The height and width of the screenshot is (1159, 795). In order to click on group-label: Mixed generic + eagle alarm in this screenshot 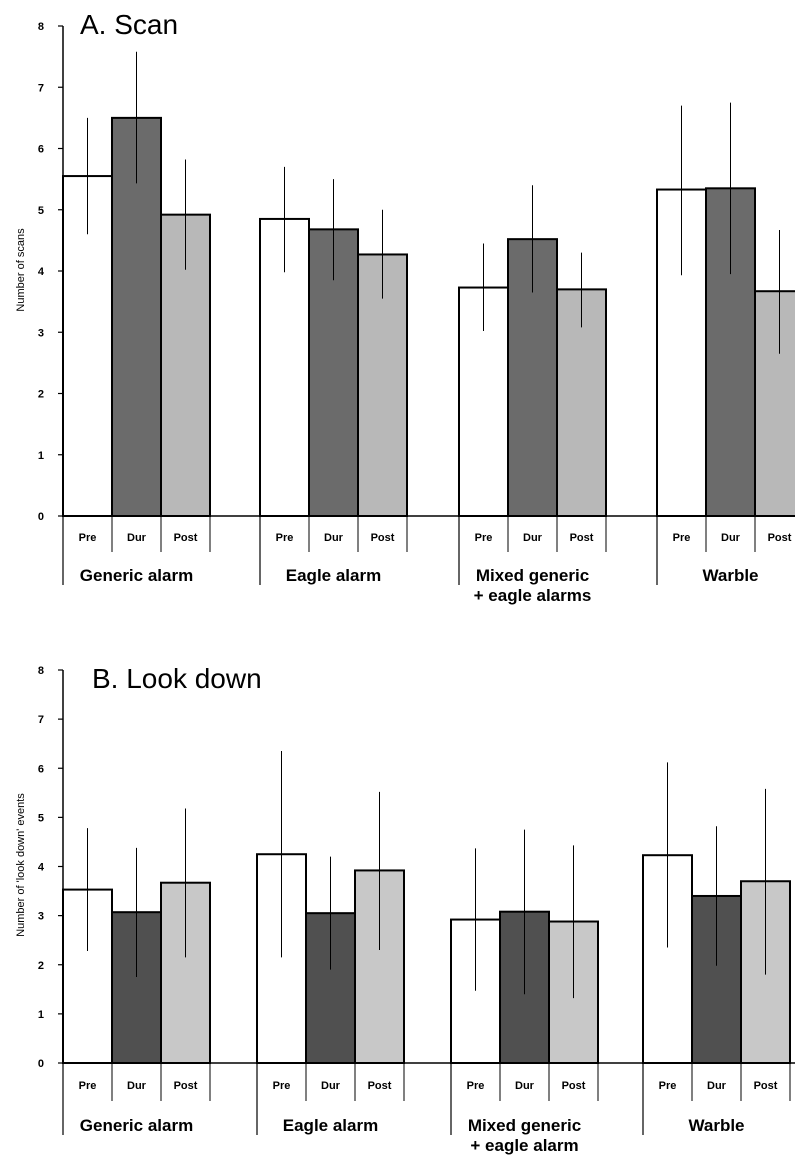, I will do `click(524, 1135)`.